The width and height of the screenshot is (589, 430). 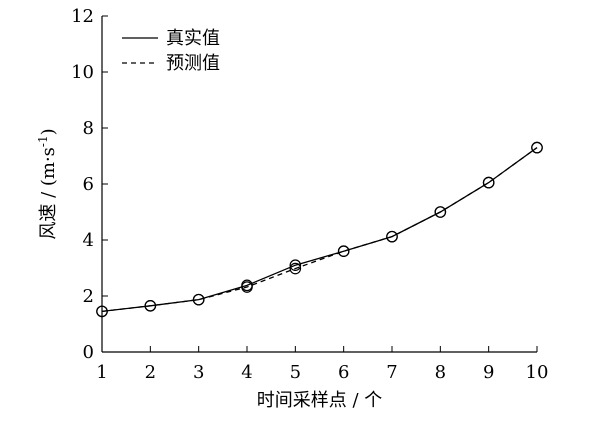 I want to click on x-tick-label: 1, so click(x=101, y=372).